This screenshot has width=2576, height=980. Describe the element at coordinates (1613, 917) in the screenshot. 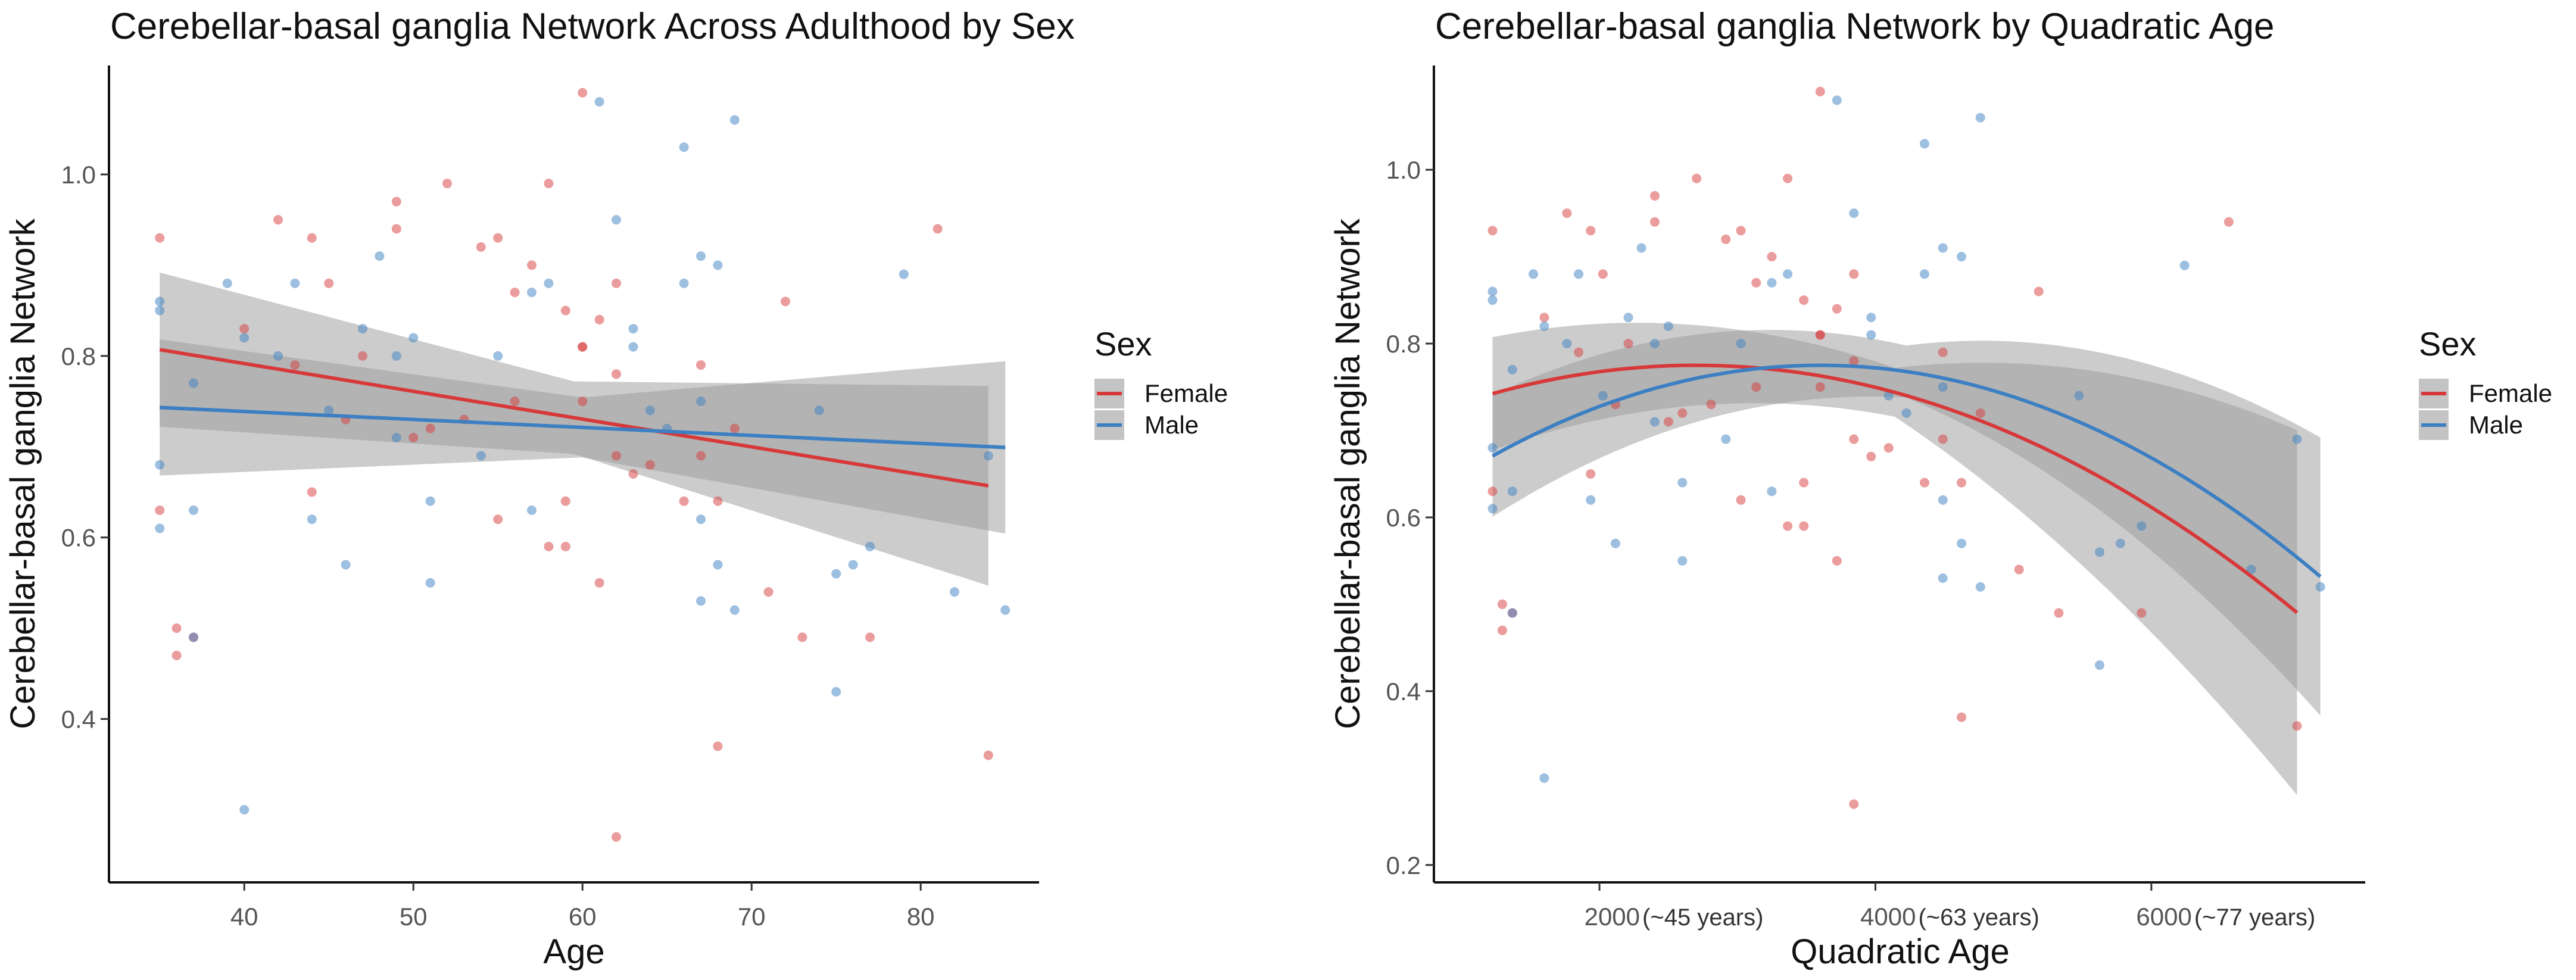

I see `x-tick-label: 2000` at that location.